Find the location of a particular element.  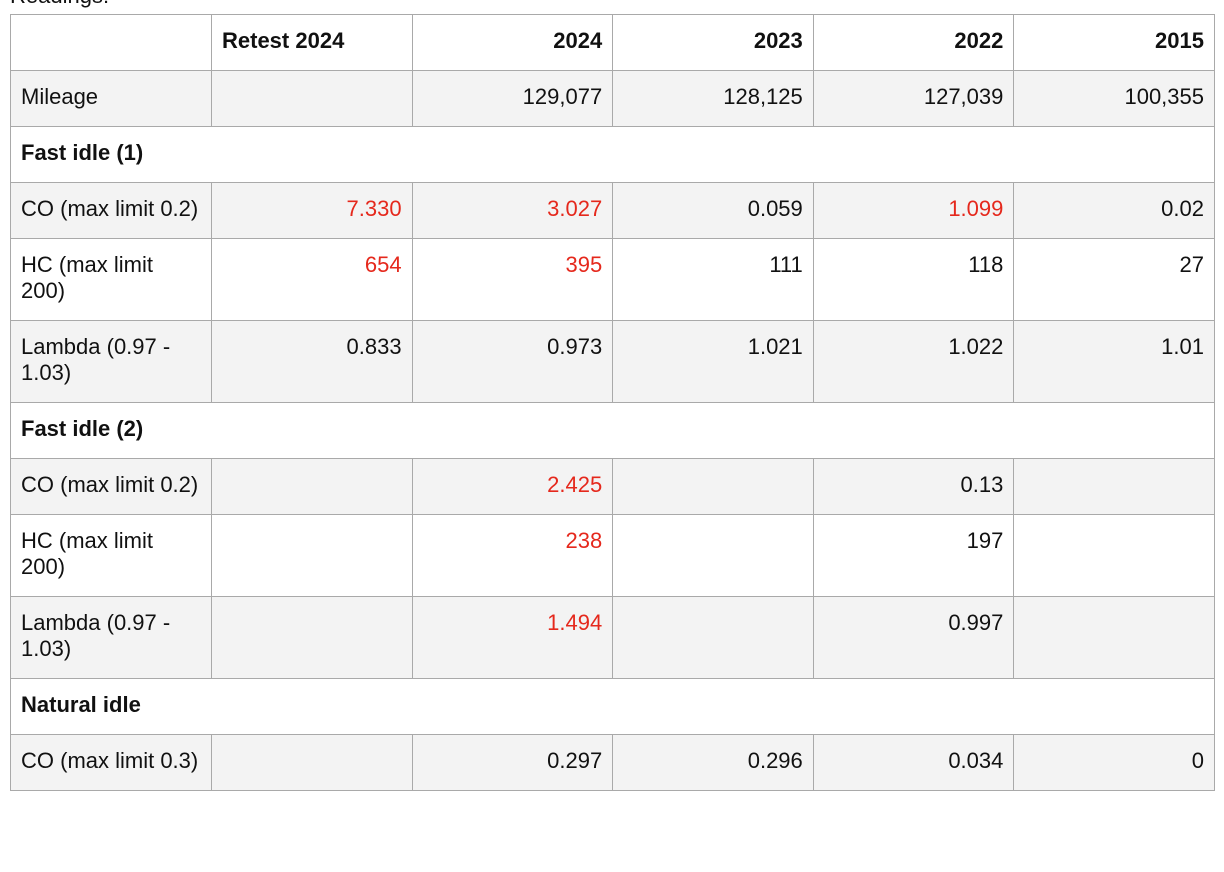

section-label: Fast idle (1) is located at coordinates (612, 154).